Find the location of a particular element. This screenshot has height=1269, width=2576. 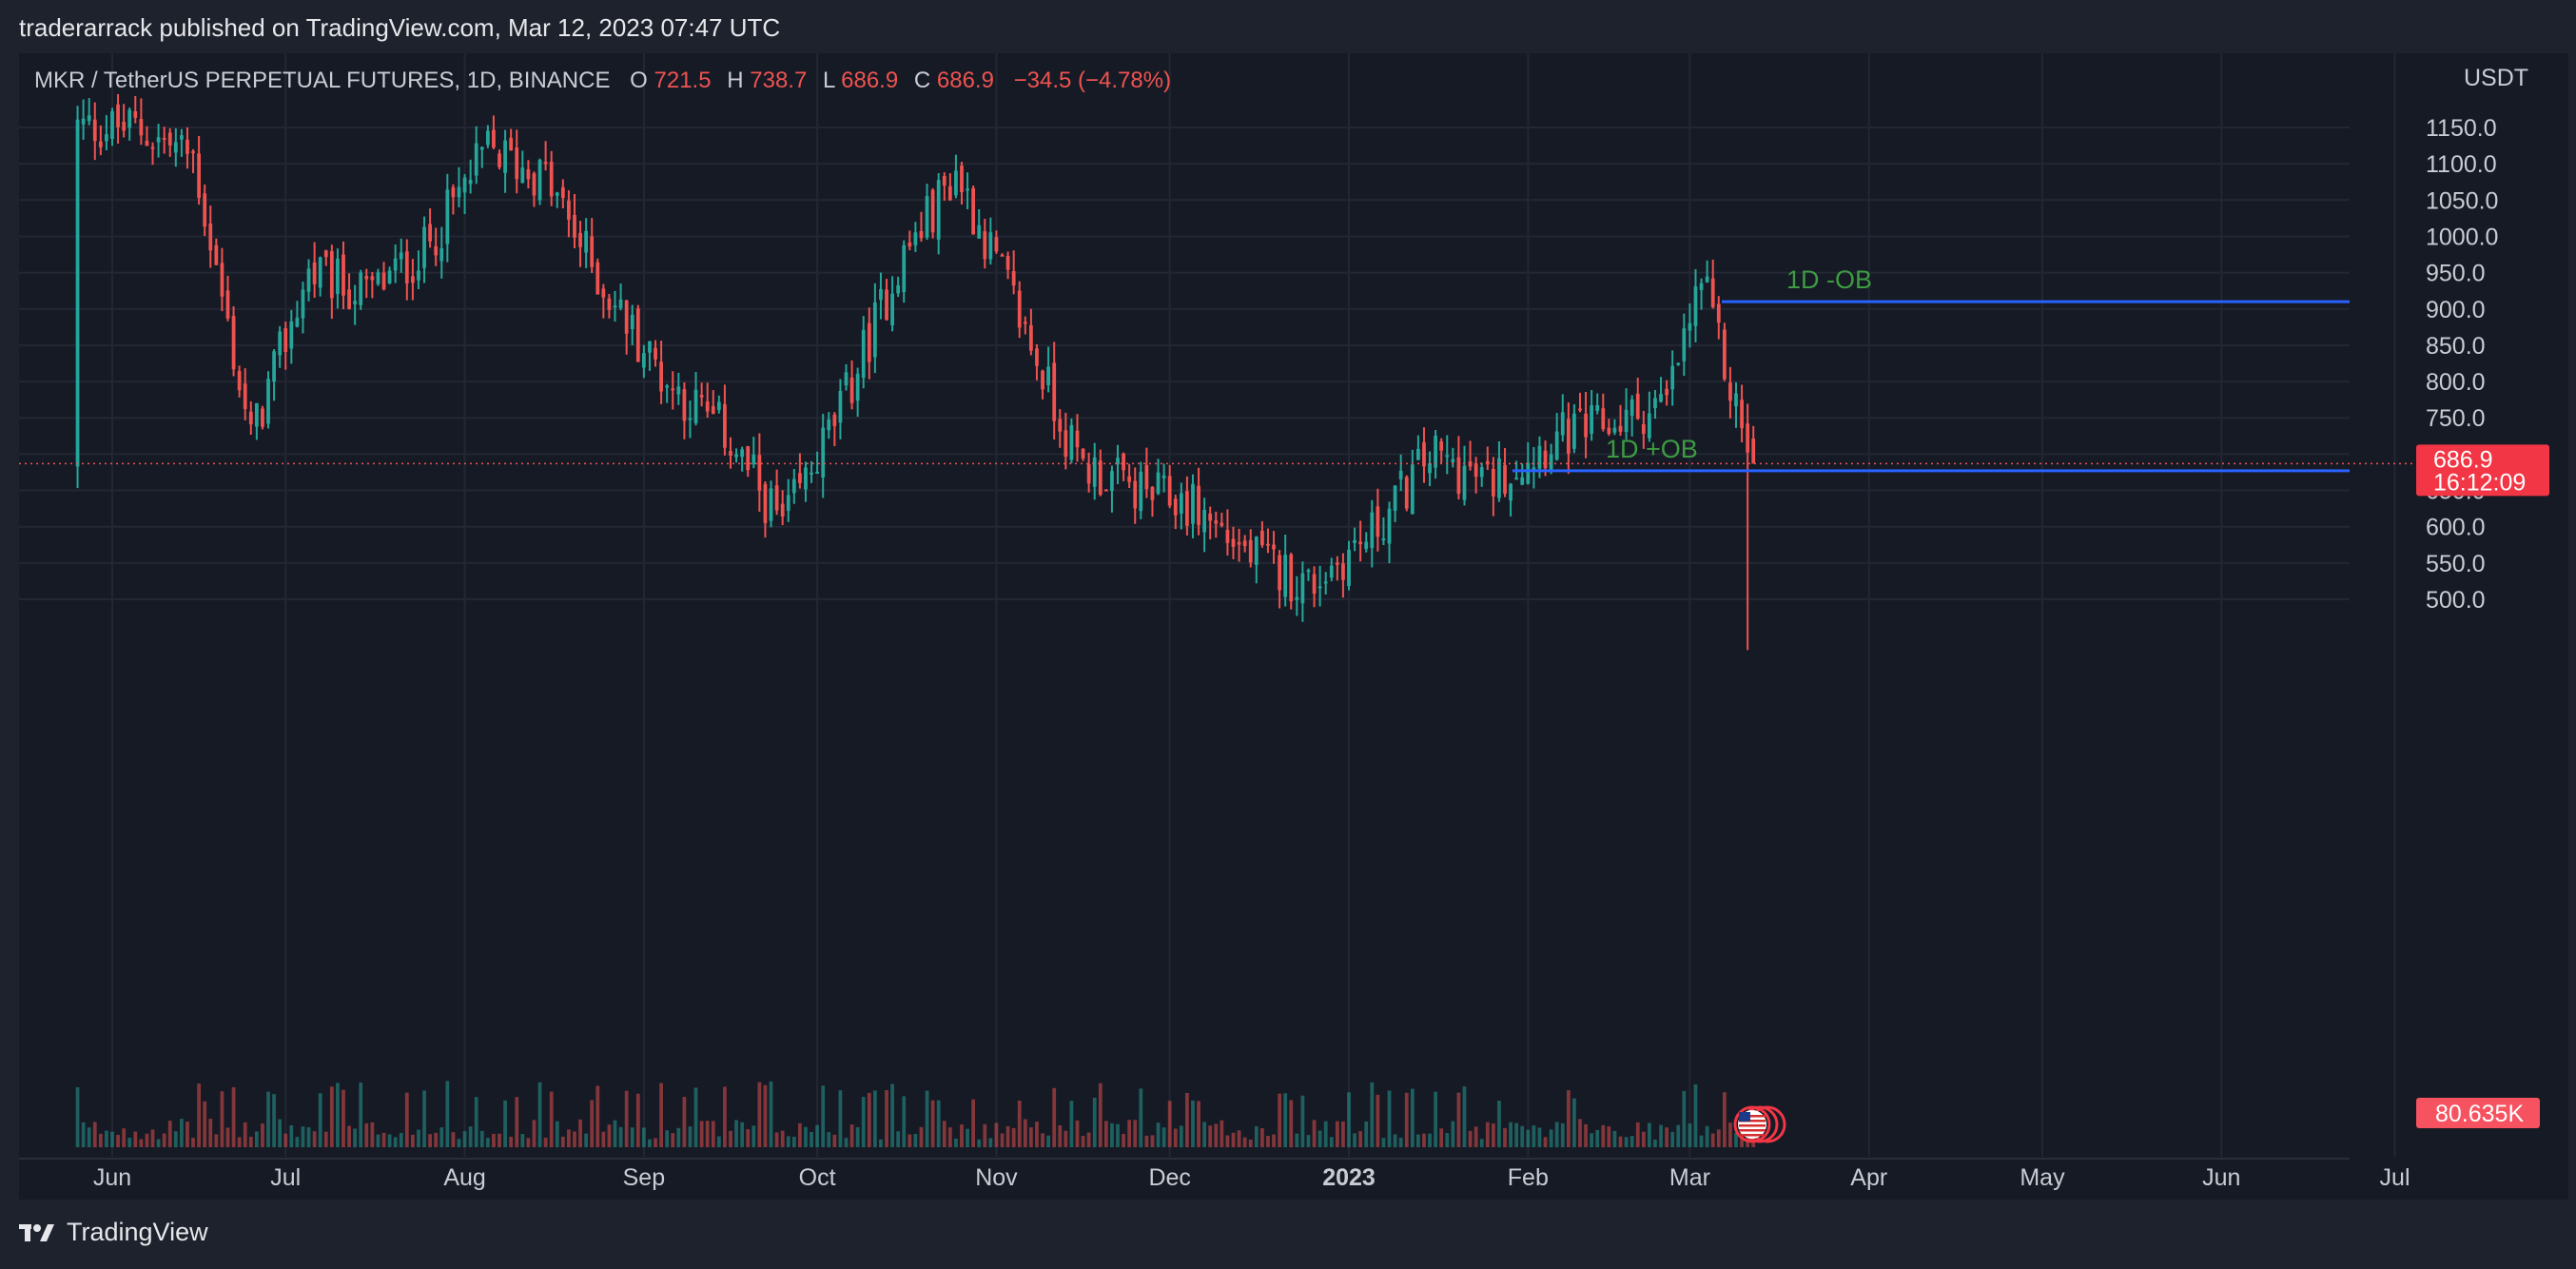

bar-countdown: 16:12:09 is located at coordinates (2479, 482).